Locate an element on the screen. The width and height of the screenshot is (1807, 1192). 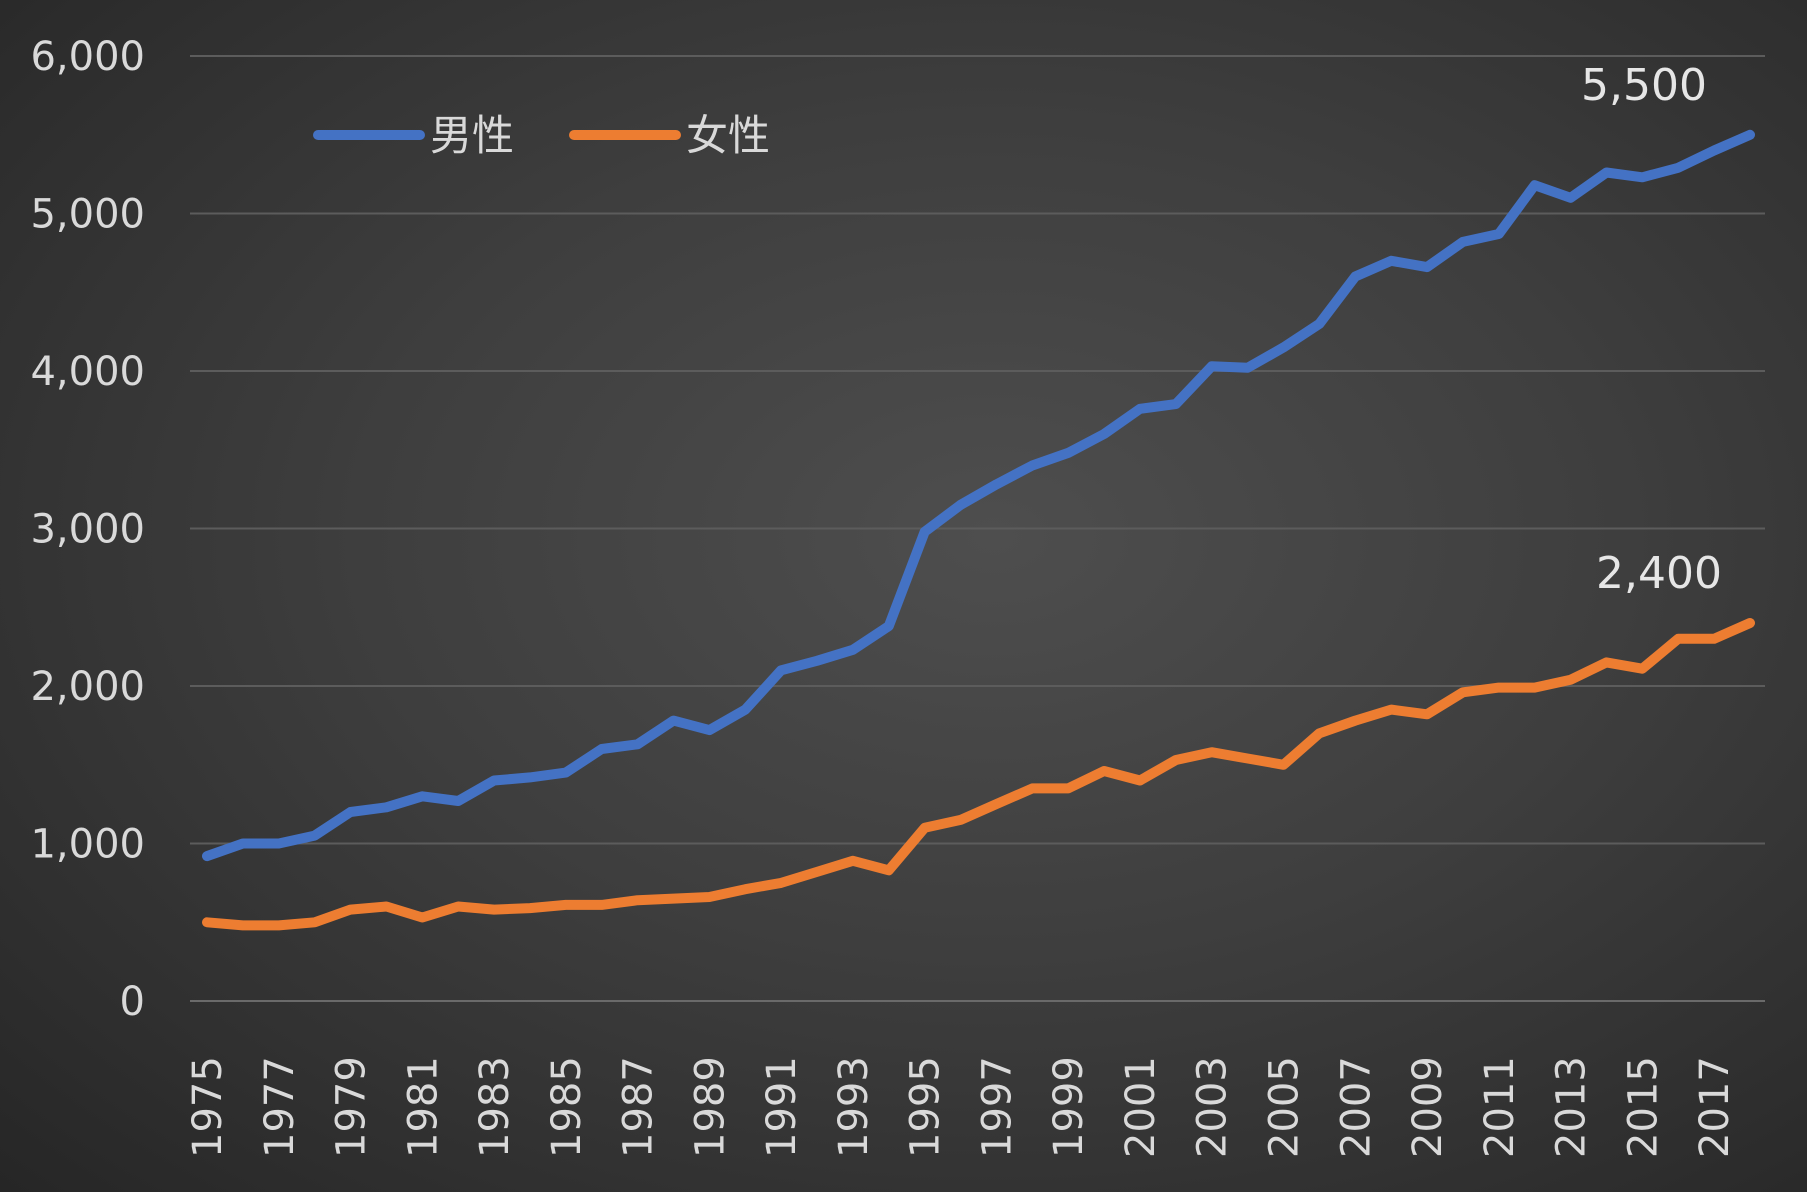
x-tick-label: 1999 is located at coordinates (1069, 1107).